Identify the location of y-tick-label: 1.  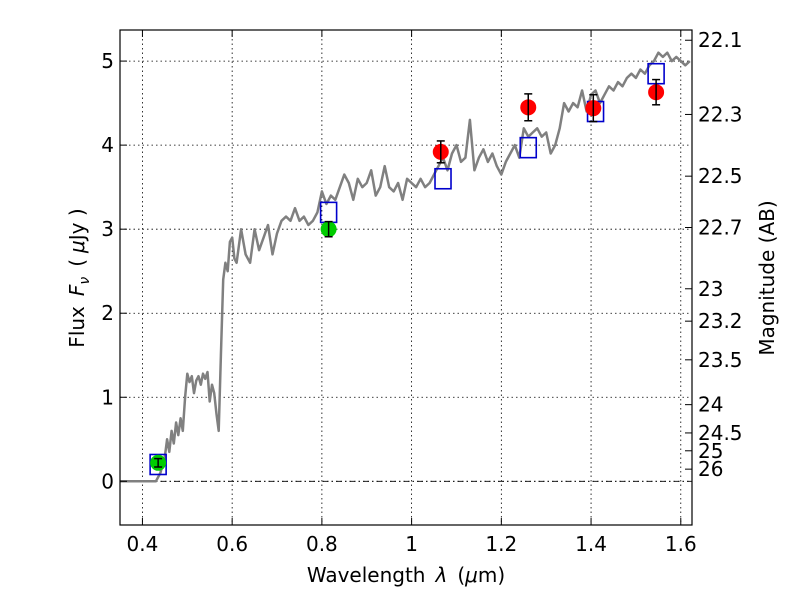
(107, 397).